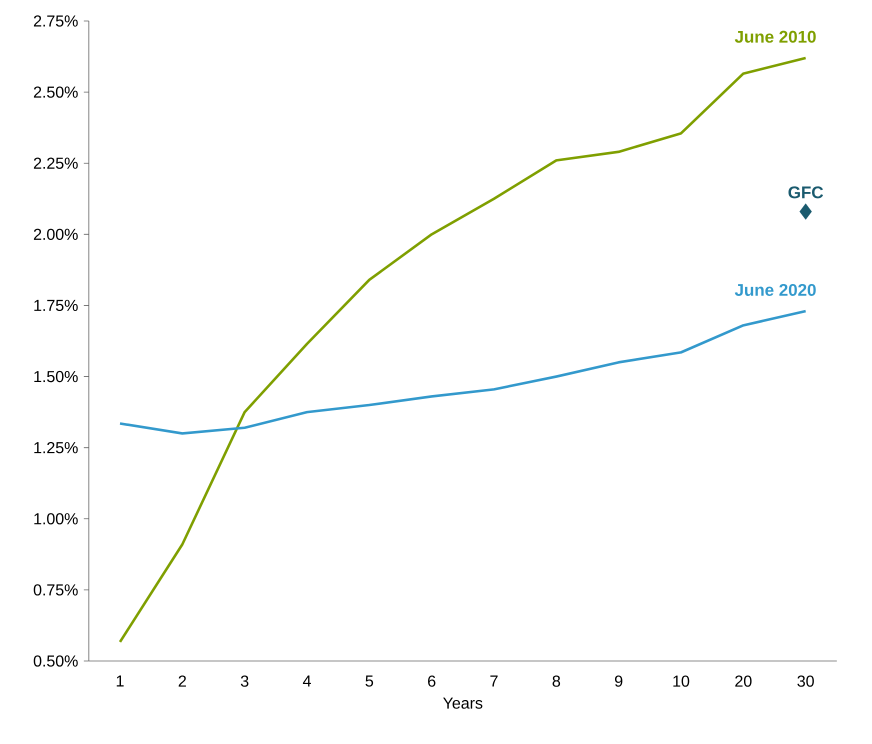 The image size is (872, 744). What do you see at coordinates (494, 681) in the screenshot?
I see `x-tick-label: 7` at bounding box center [494, 681].